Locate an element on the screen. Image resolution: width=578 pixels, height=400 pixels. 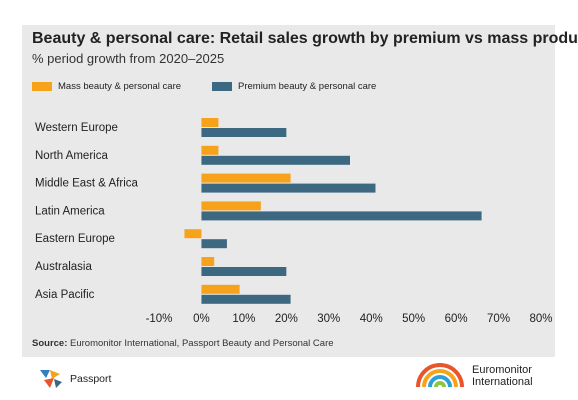
x-tick-label: 20% is located at coordinates (286, 319).